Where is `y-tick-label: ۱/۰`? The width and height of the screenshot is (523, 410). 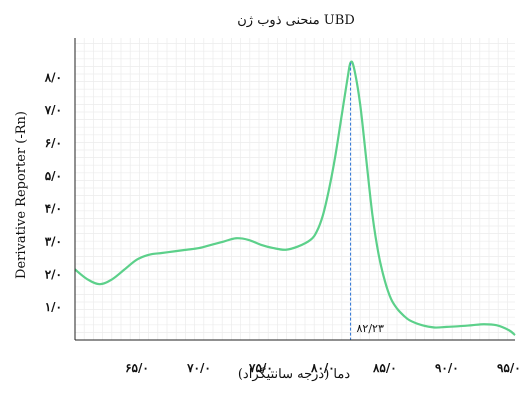 y-tick-label: ۱/۰ is located at coordinates (53, 307).